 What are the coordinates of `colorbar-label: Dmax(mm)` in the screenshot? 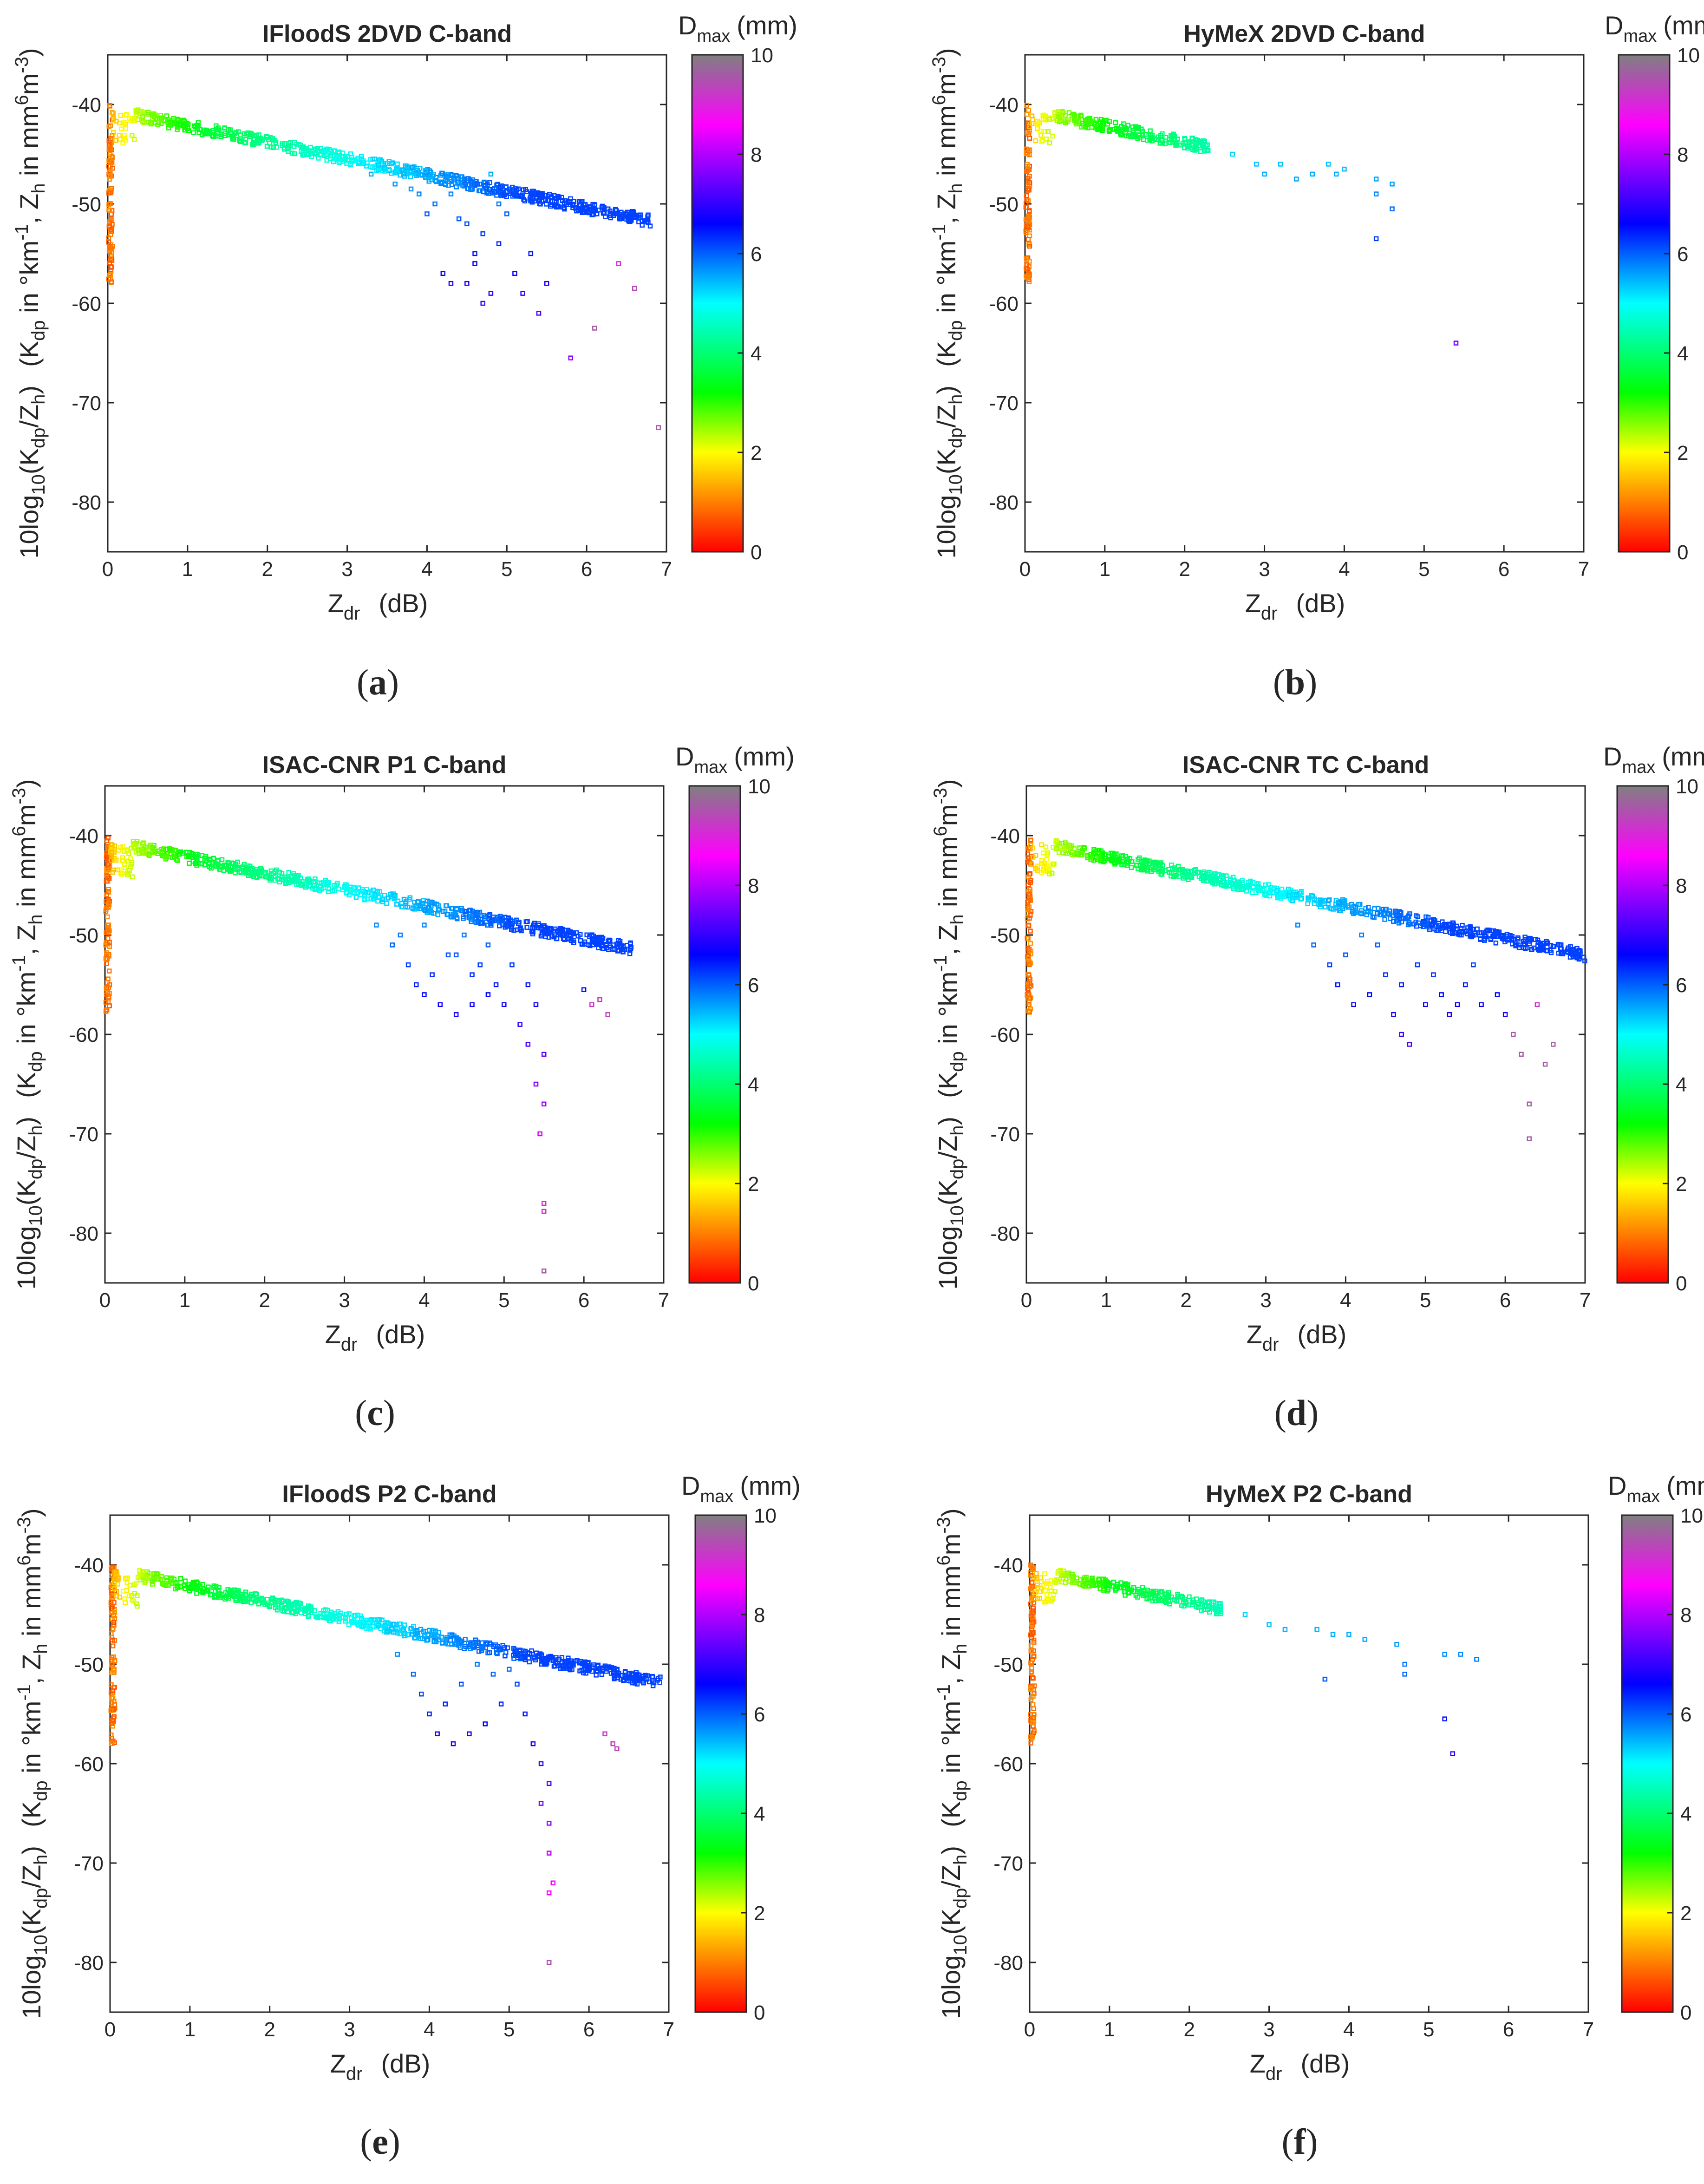 It's located at (1655, 28).